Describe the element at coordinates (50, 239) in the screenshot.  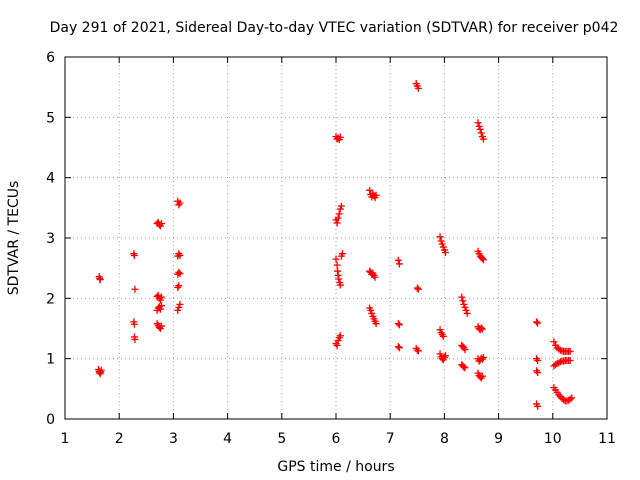
I see `y-tick-label: 3` at that location.